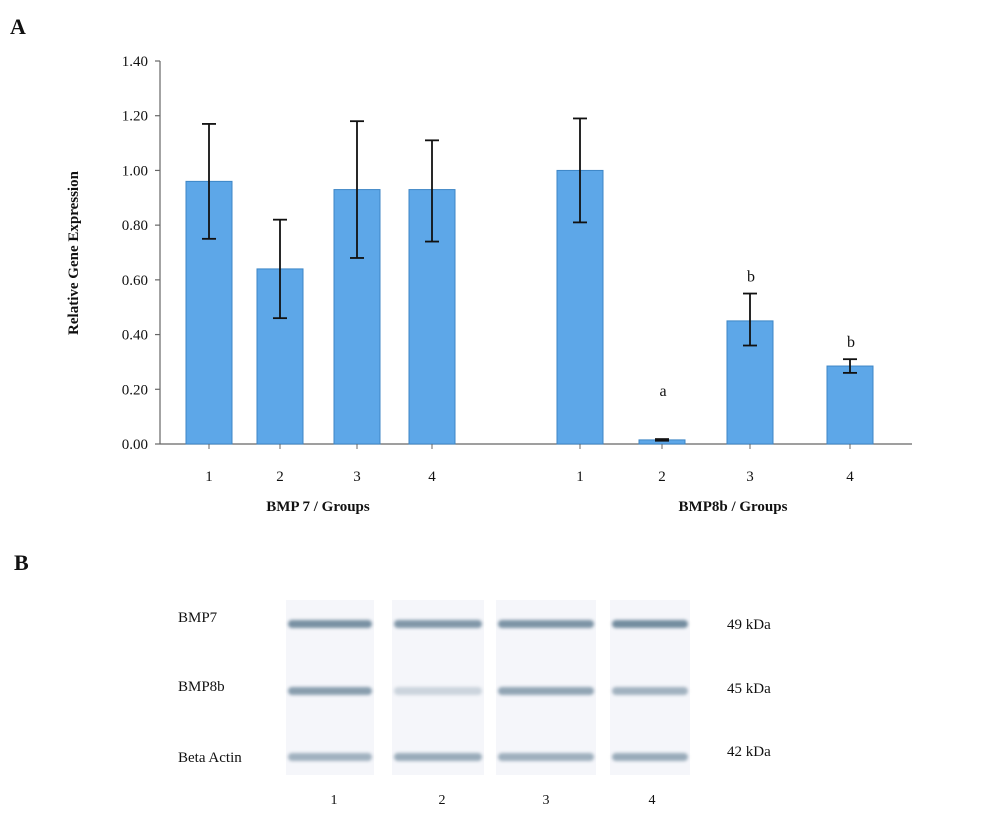 The image size is (1000, 820). I want to click on kda-label-beta-actin: 42 kDa, so click(749, 752).